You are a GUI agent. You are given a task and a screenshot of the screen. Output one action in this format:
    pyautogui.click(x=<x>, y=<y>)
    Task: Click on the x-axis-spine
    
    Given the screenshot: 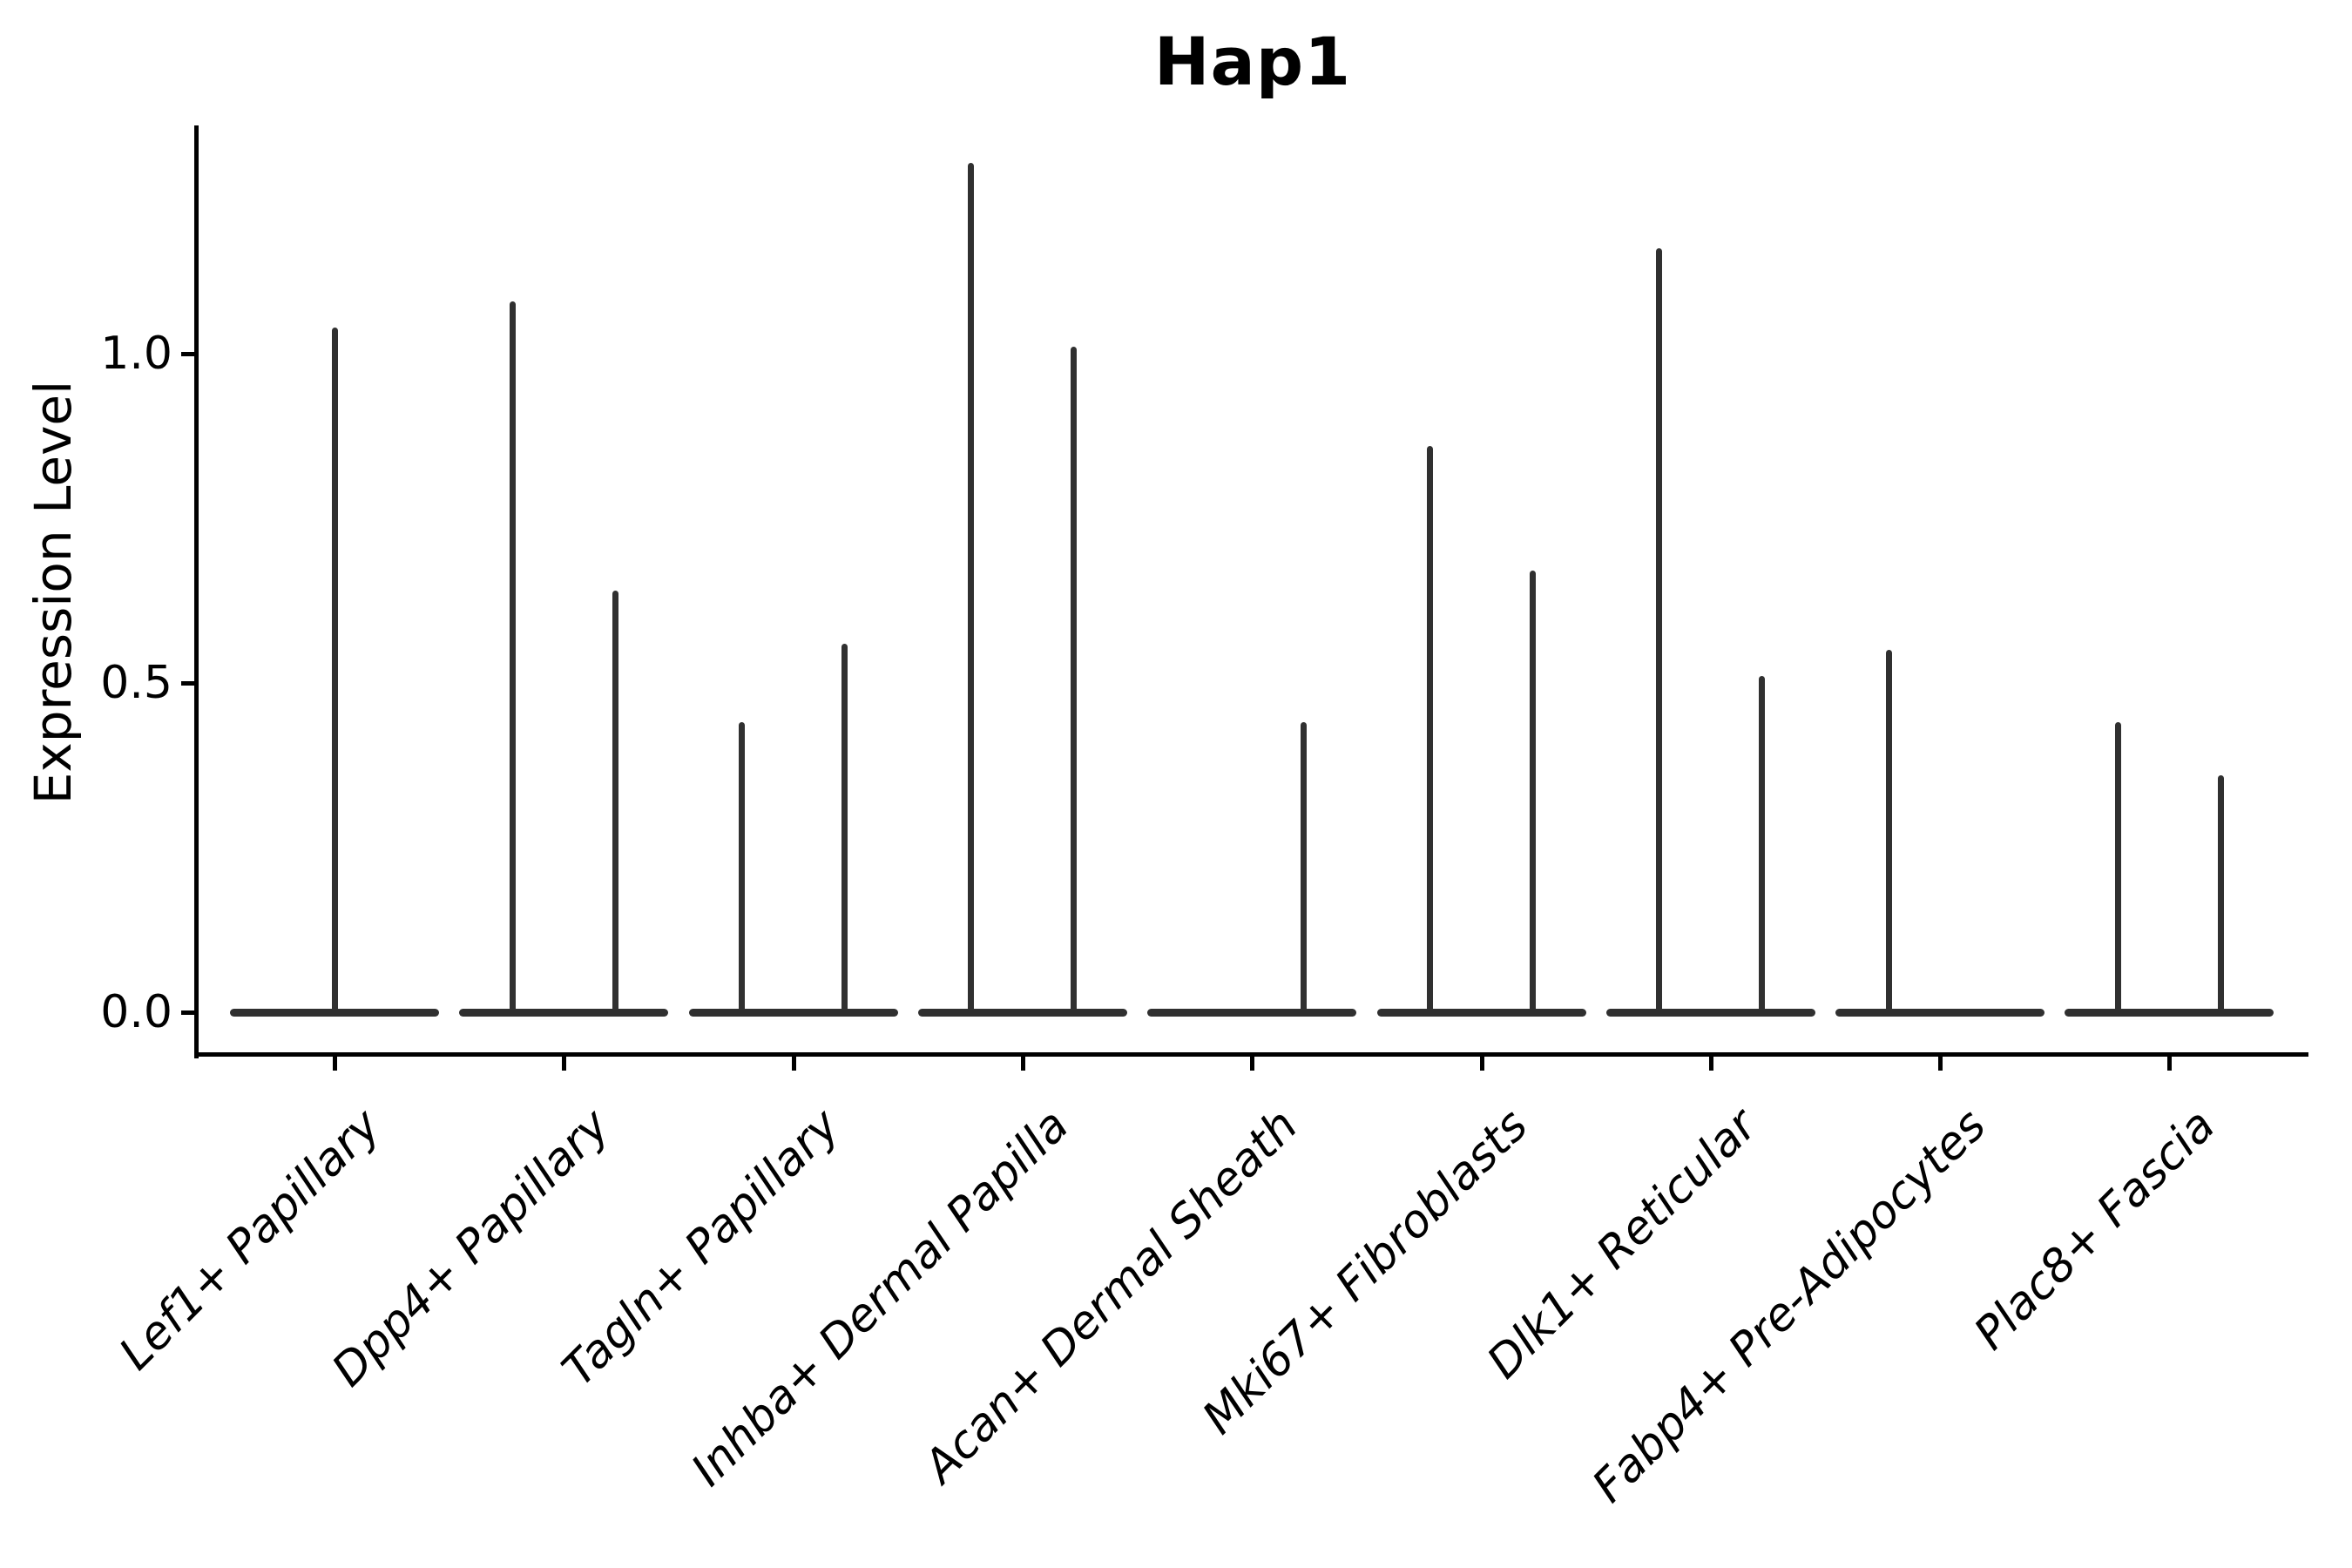 What is the action you would take?
    pyautogui.click(x=1251, y=1054)
    